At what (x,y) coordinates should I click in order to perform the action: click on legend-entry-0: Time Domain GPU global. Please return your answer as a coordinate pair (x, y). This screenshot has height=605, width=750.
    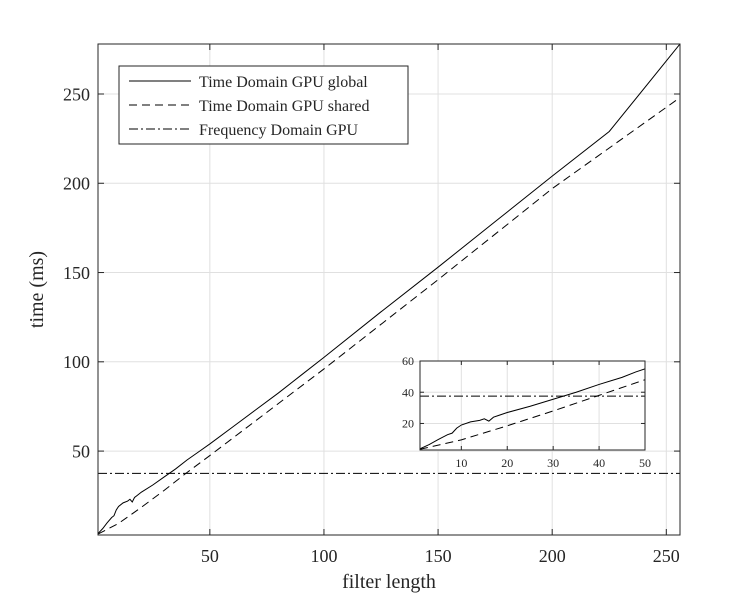
    Looking at the image, I should click on (283, 82).